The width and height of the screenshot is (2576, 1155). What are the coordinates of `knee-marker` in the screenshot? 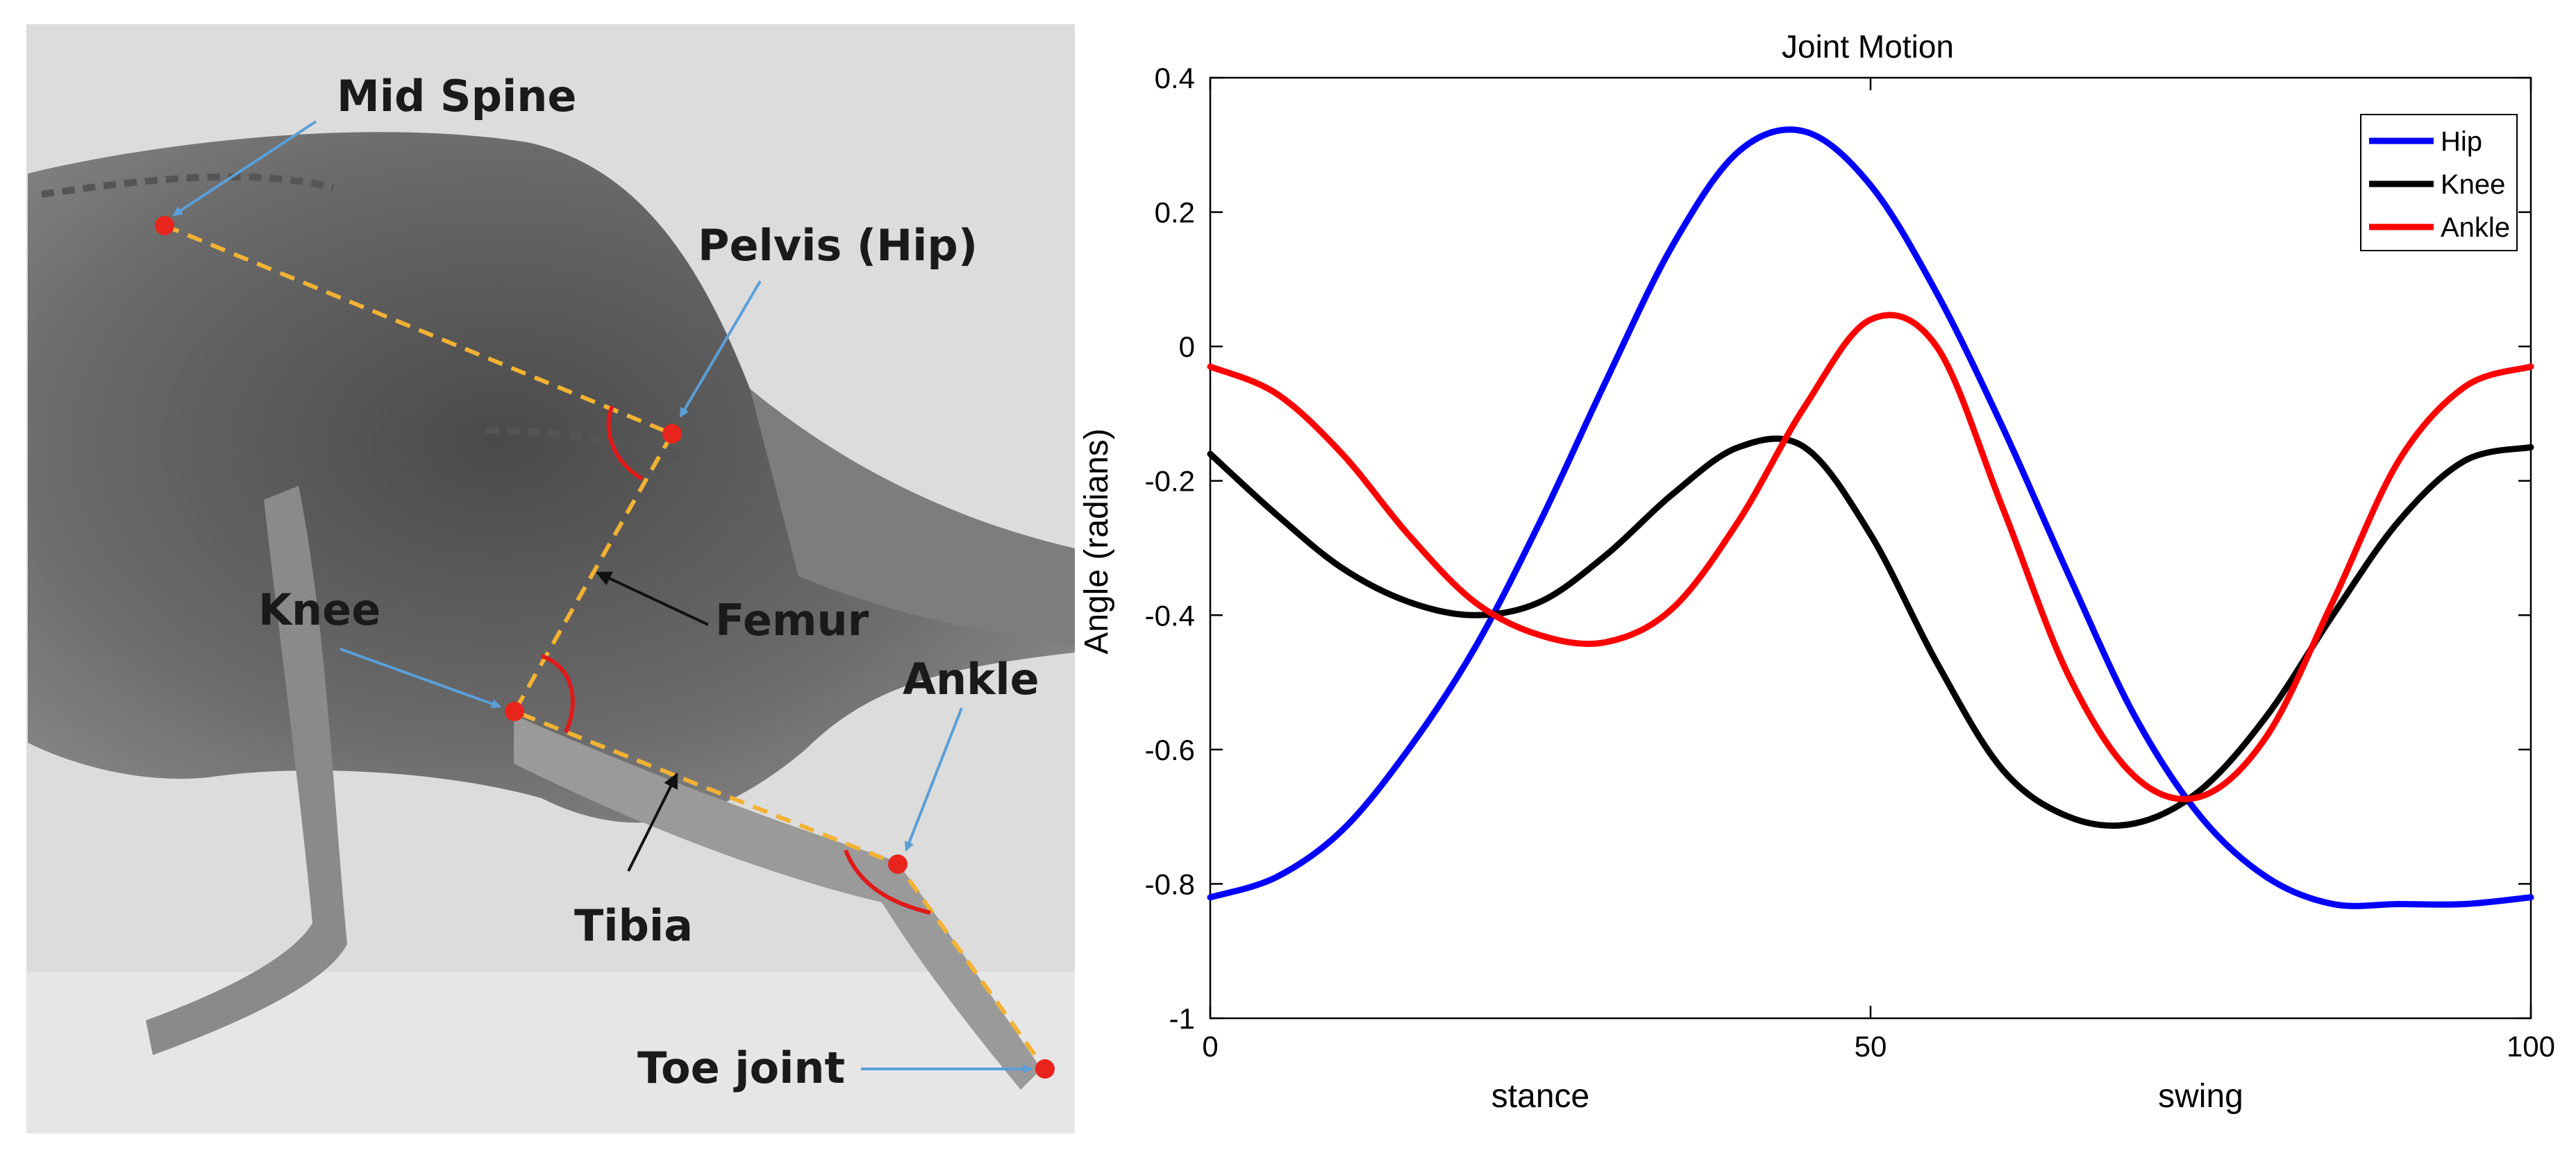 It's located at (514, 711).